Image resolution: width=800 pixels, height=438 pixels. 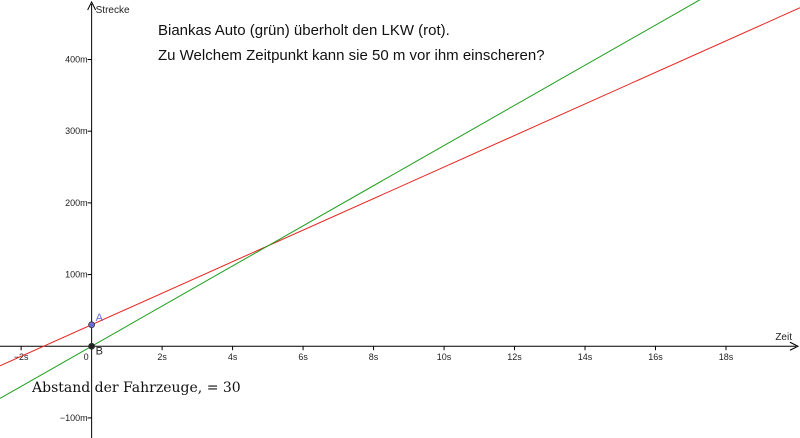 What do you see at coordinates (585, 357) in the screenshot?
I see `x-tick-label: 14s` at bounding box center [585, 357].